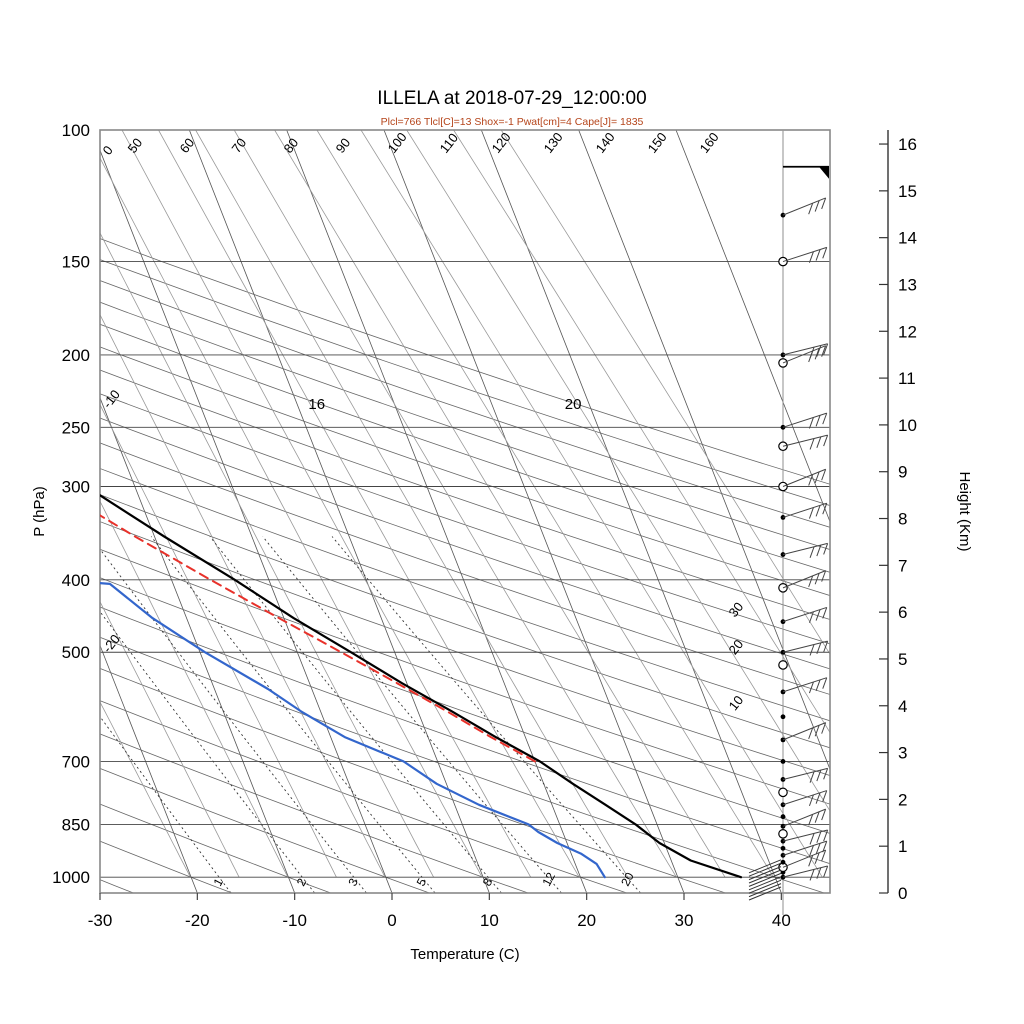 The height and width of the screenshot is (1024, 1024). I want to click on svg-text: 5, so click(902, 659).